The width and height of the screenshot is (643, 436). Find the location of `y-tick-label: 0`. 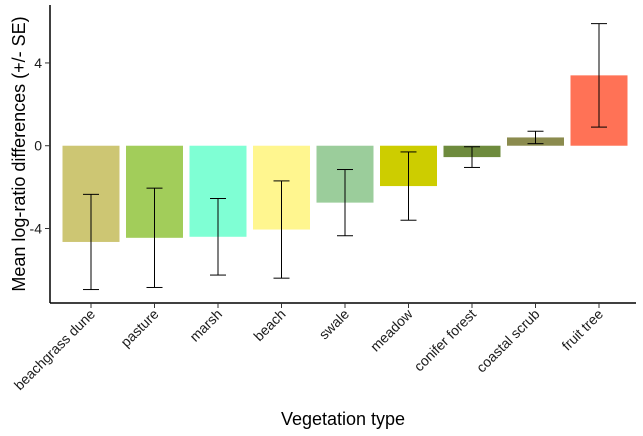

y-tick-label: 0 is located at coordinates (38, 146).